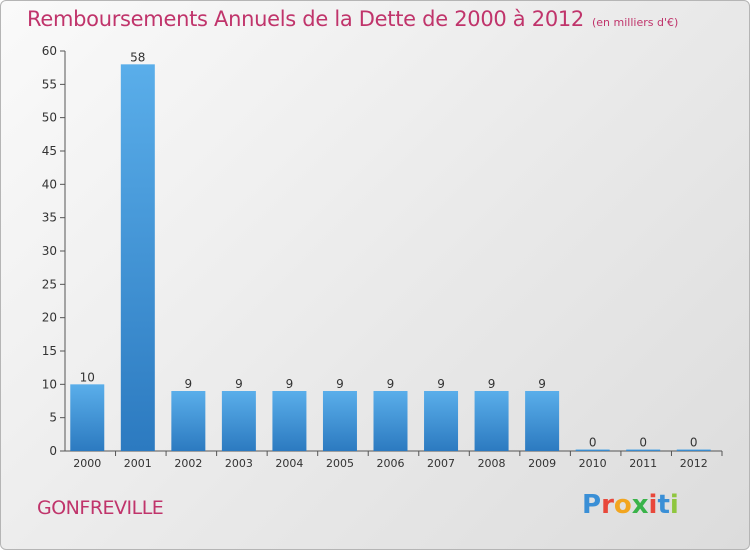 Image resolution: width=750 pixels, height=550 pixels. I want to click on x-tick-label: 2010, so click(593, 463).